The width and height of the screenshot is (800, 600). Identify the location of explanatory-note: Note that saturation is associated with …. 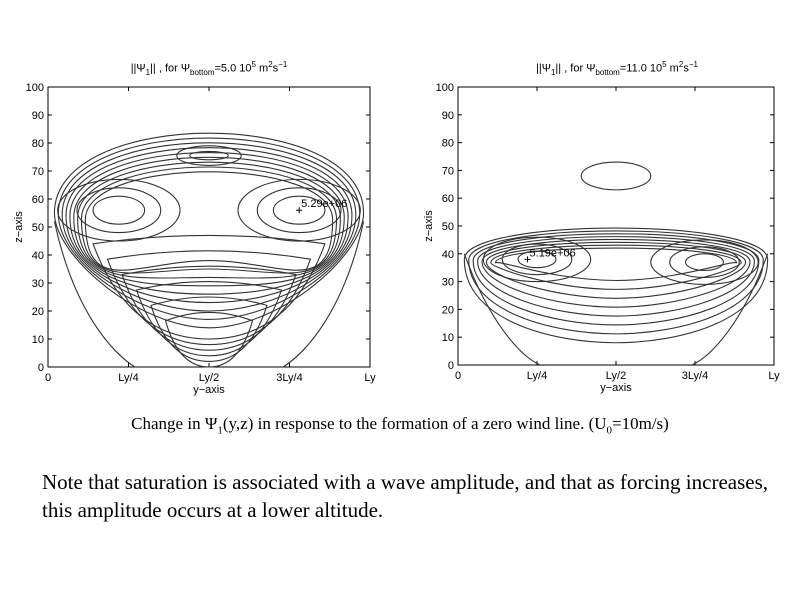
(405, 496).